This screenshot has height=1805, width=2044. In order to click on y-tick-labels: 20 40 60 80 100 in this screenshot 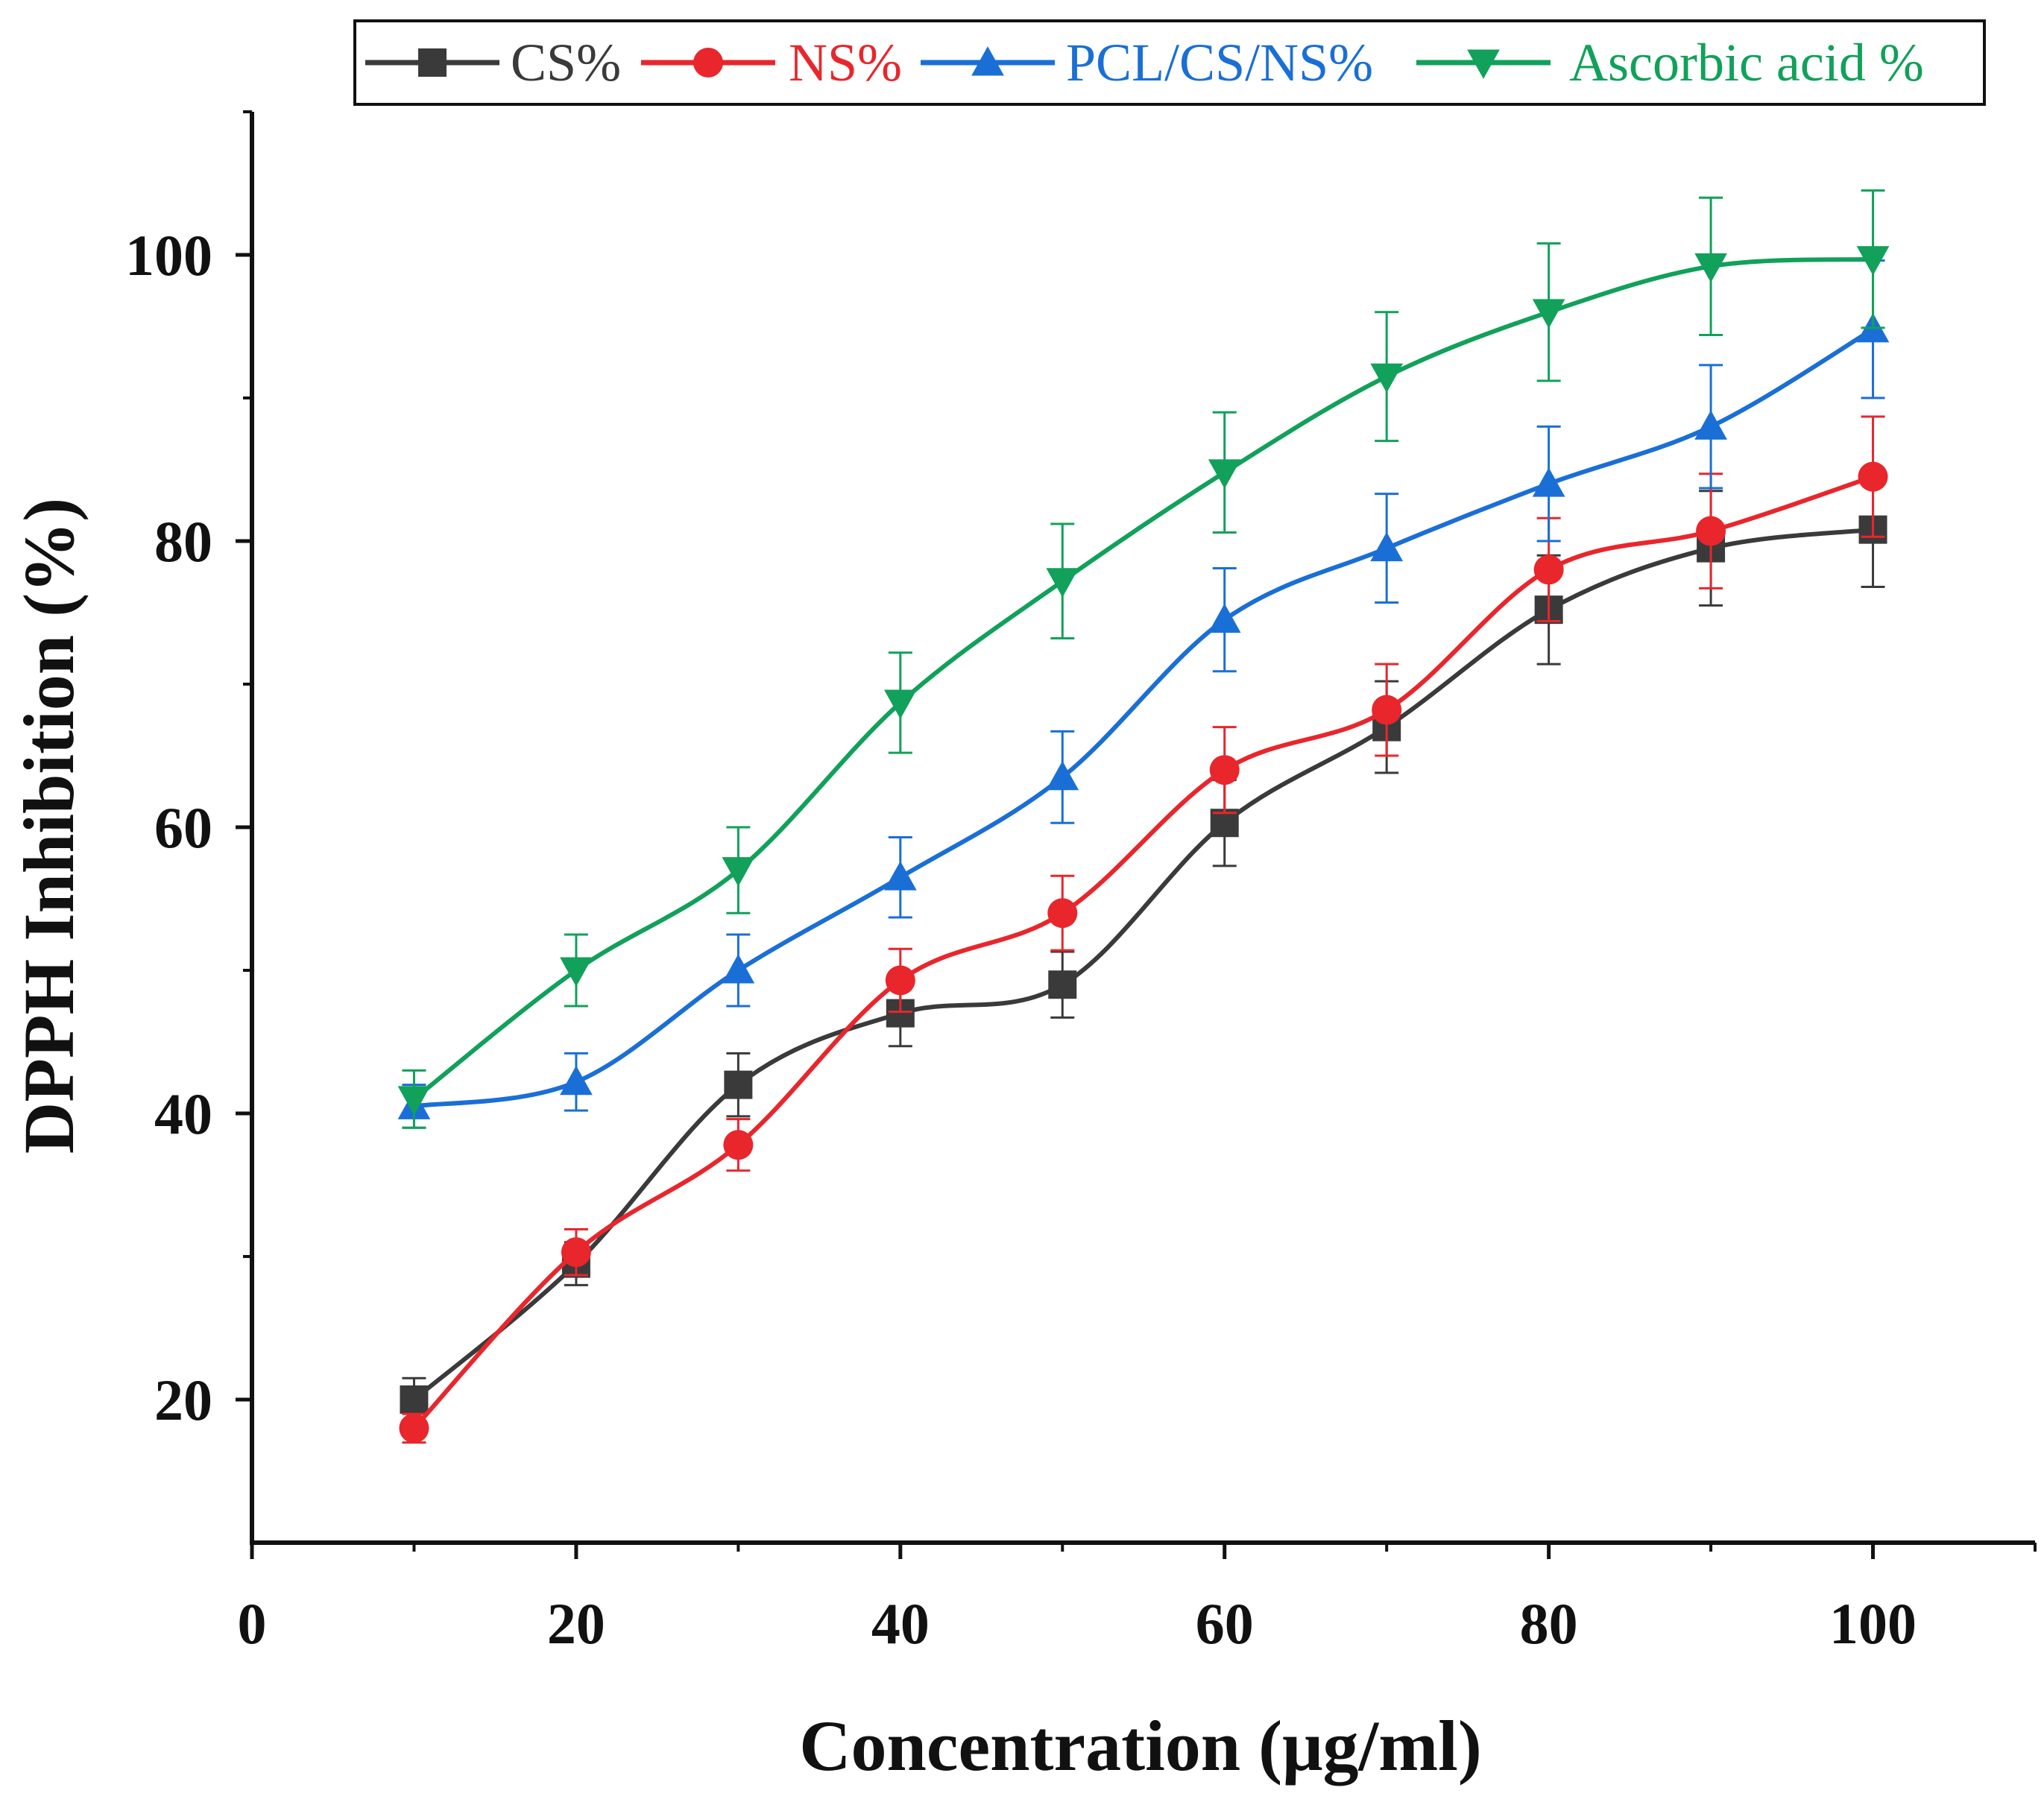, I will do `click(168, 827)`.